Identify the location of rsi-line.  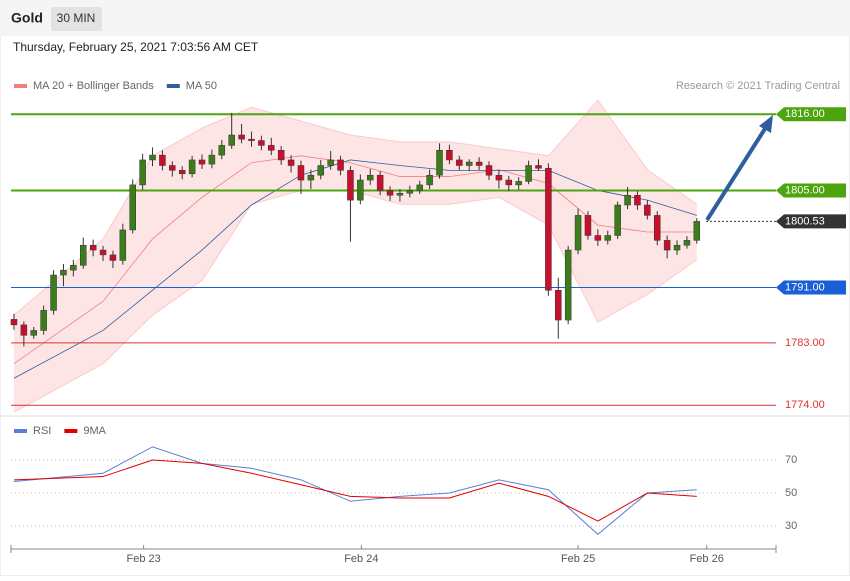
(355, 490).